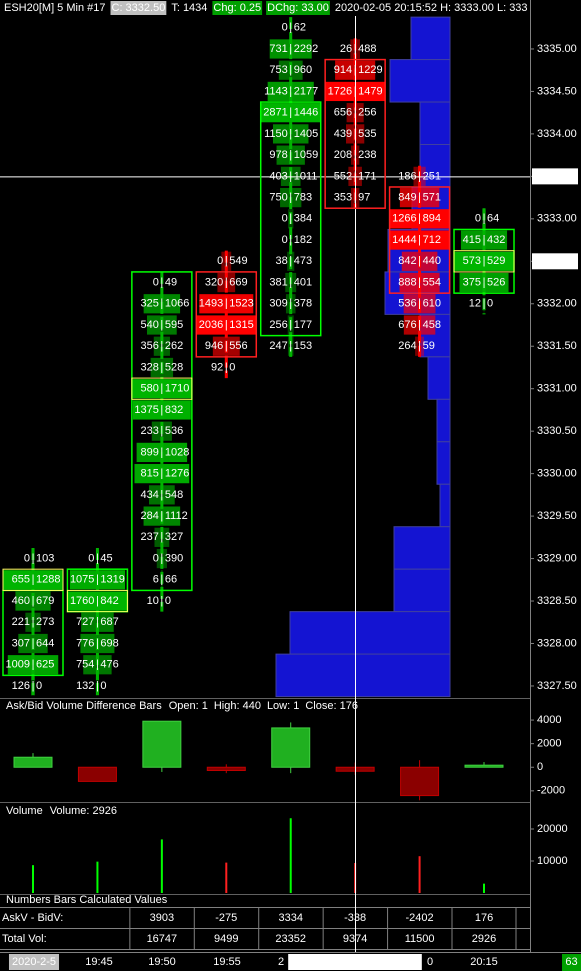  What do you see at coordinates (407, 176) in the screenshot?
I see `bid-volume: 186` at bounding box center [407, 176].